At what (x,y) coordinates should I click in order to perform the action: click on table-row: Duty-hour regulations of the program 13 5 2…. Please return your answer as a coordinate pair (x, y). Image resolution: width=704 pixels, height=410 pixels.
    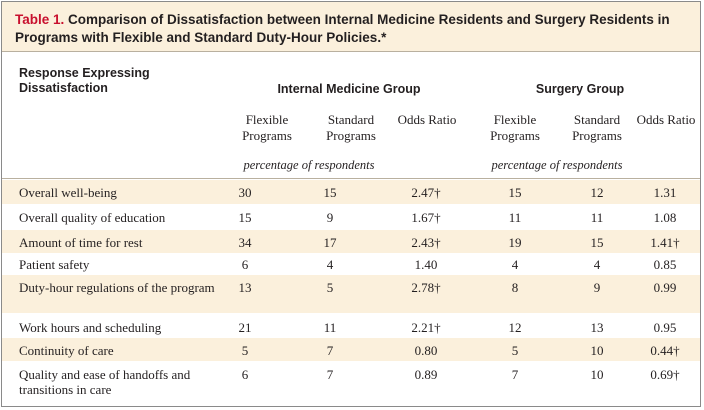
    Looking at the image, I should click on (351, 294).